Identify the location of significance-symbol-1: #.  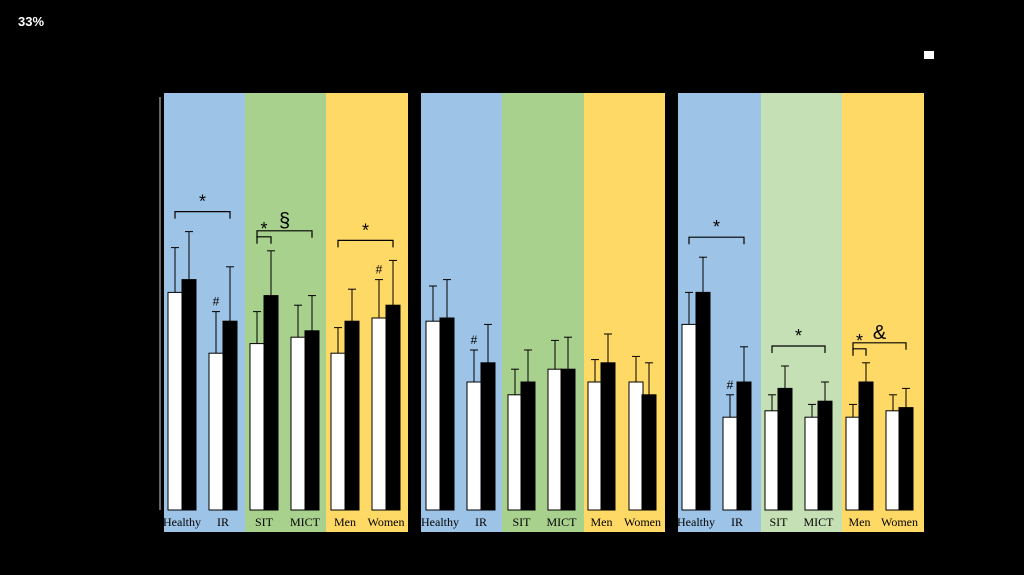
(474, 340).